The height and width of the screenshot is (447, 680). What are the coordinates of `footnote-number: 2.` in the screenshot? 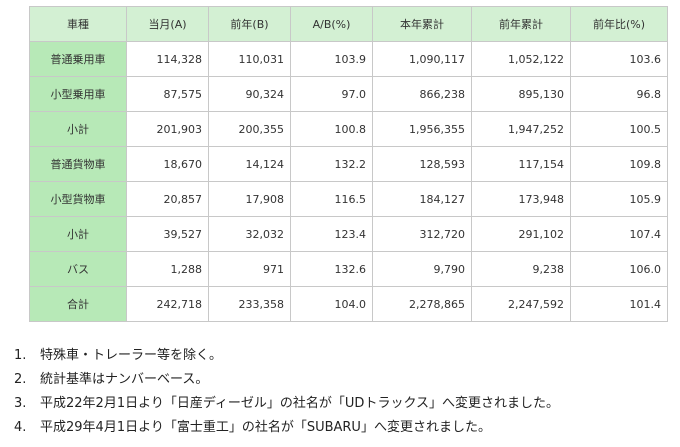 It's located at (20, 379).